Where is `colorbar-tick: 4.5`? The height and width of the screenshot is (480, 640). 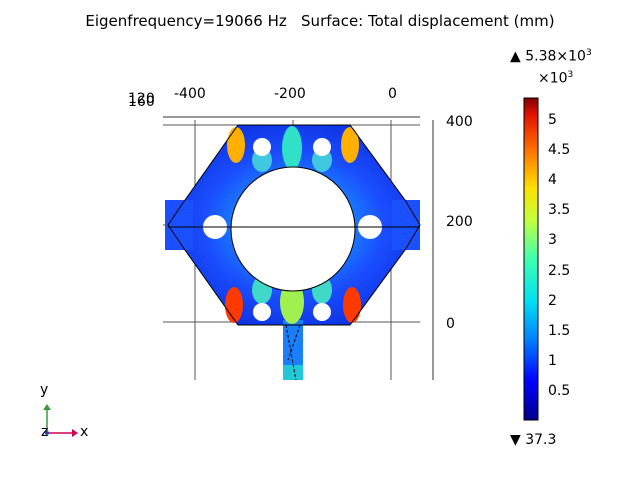
colorbar-tick: 4.5 is located at coordinates (559, 150).